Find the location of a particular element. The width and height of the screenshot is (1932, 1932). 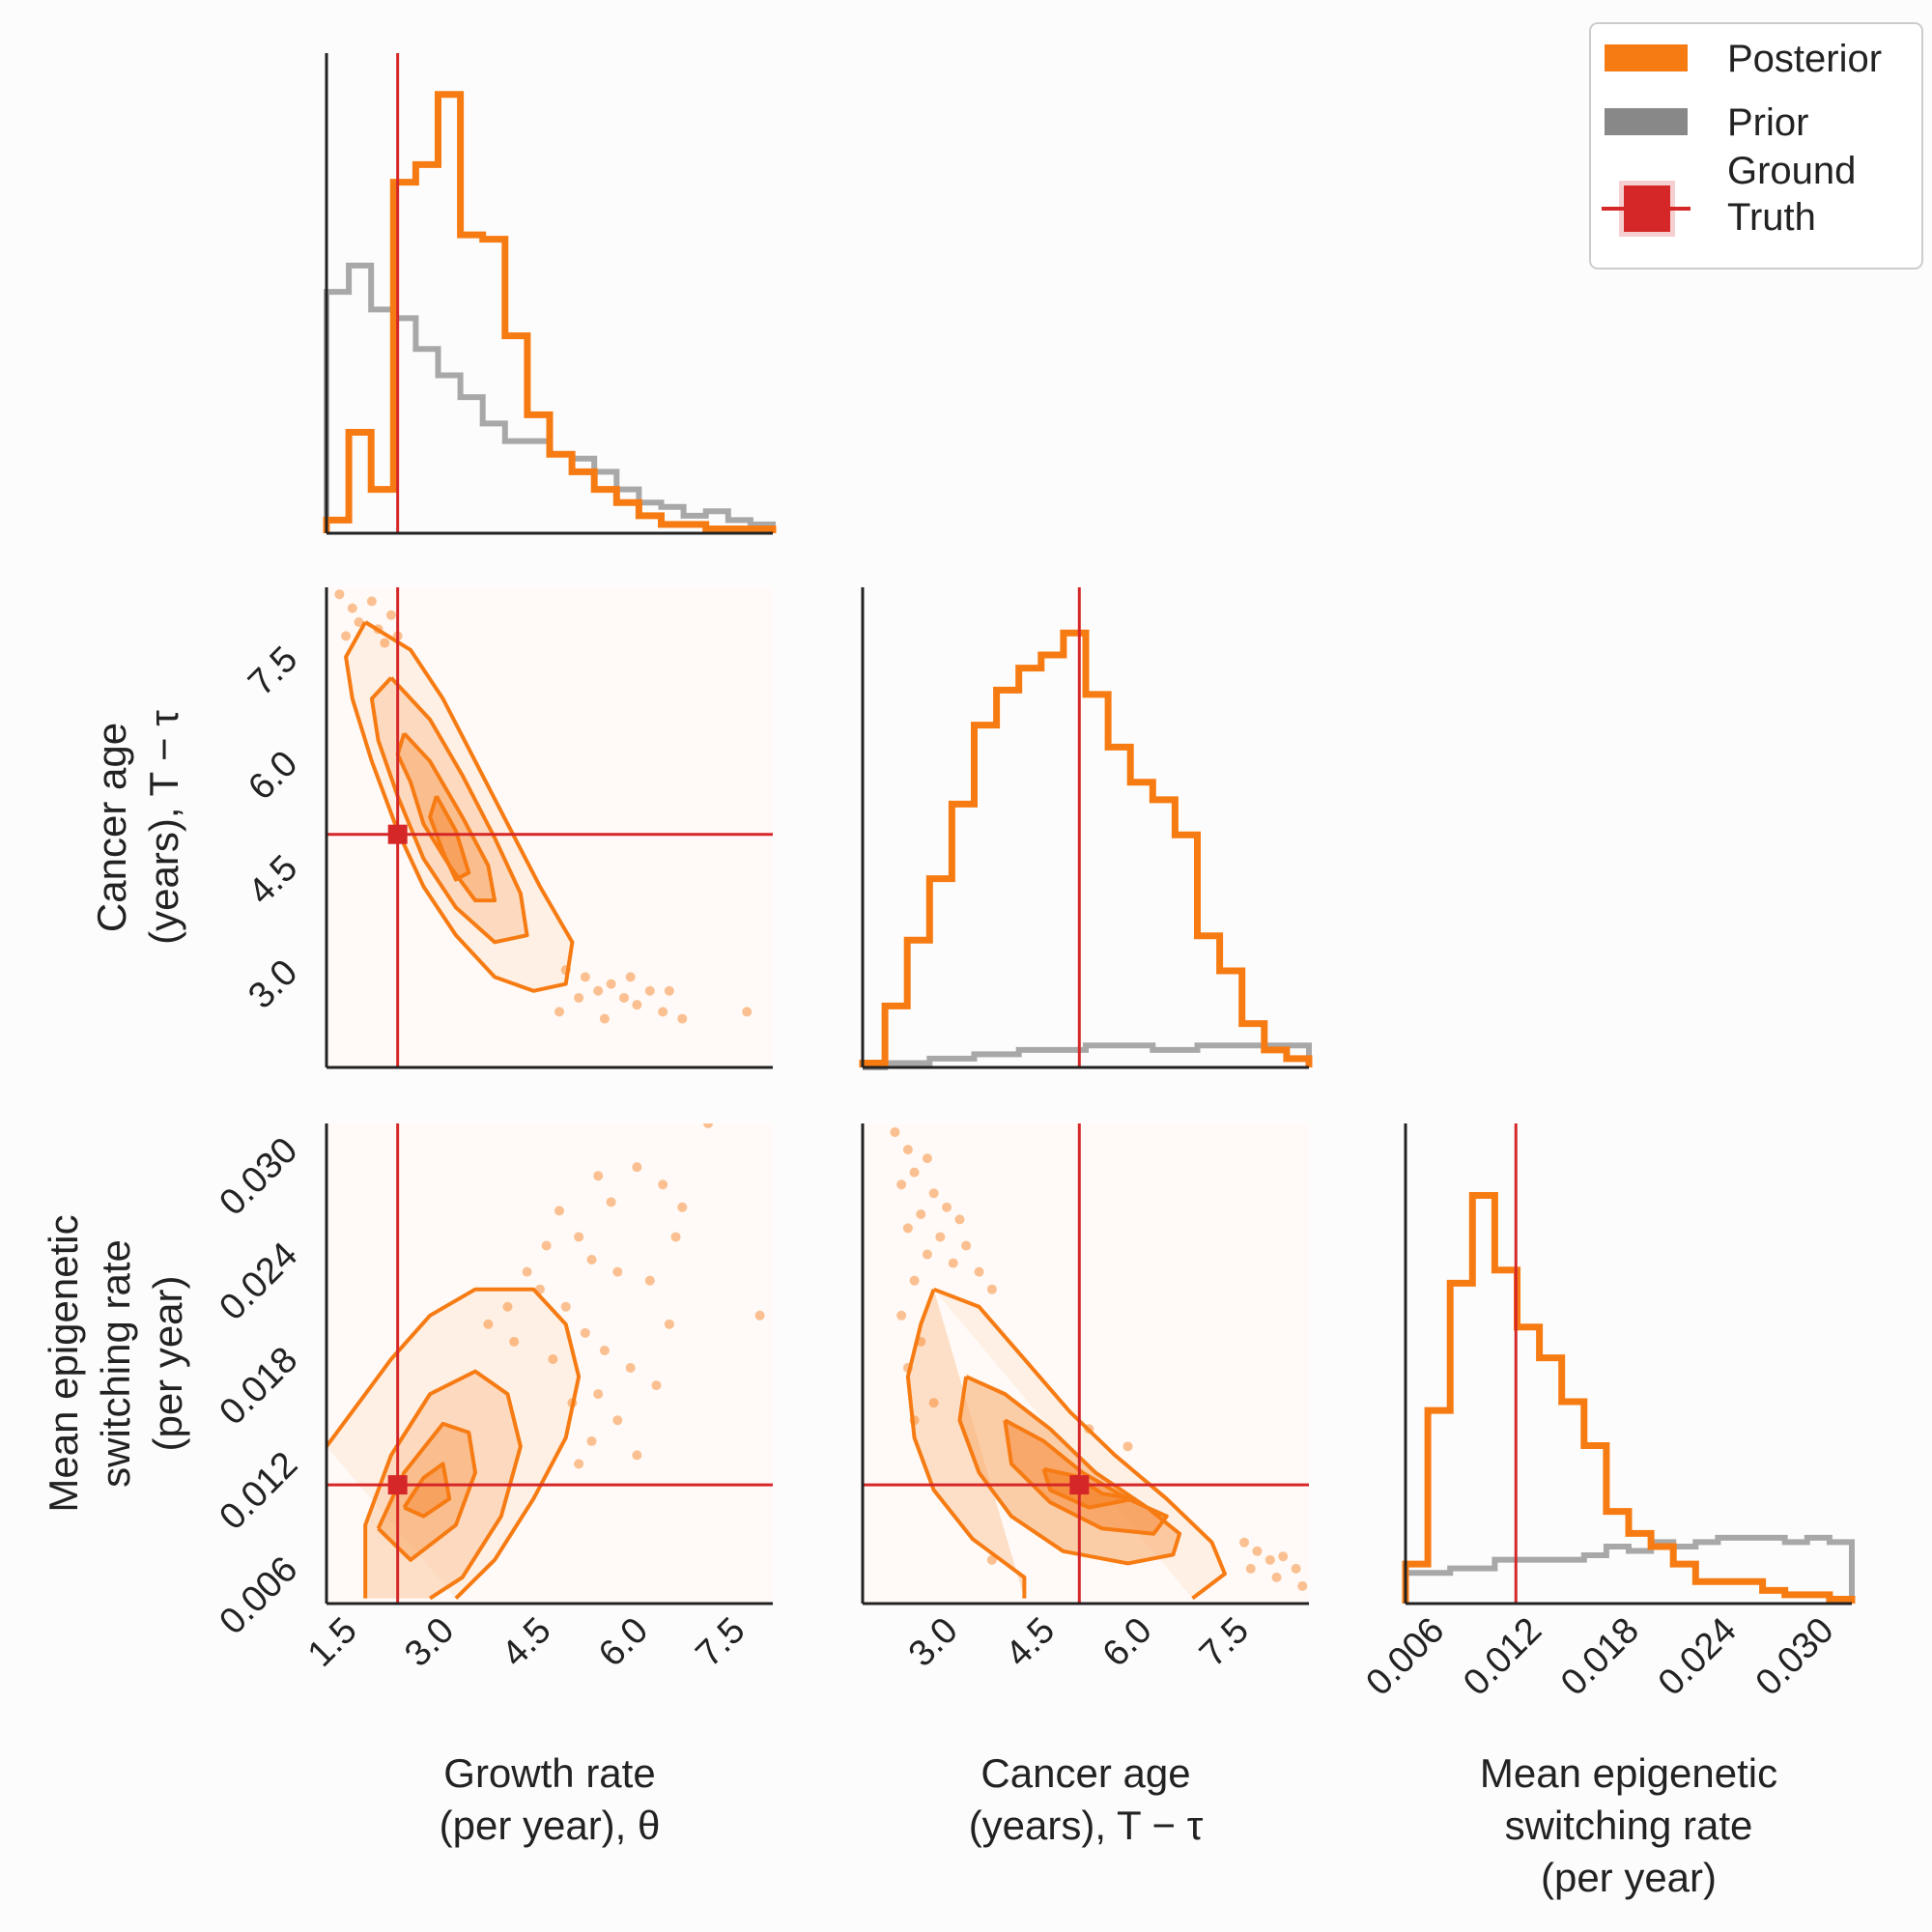

posterior-histogram is located at coordinates (550, 312).